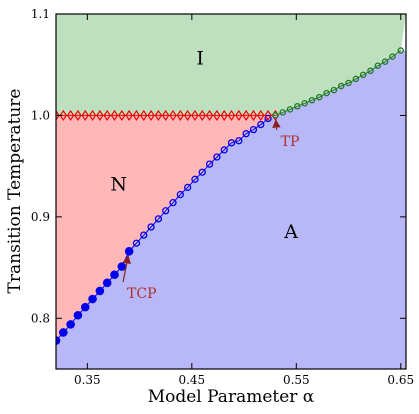  I want to click on x-tick-label: 0.45, so click(191, 380).